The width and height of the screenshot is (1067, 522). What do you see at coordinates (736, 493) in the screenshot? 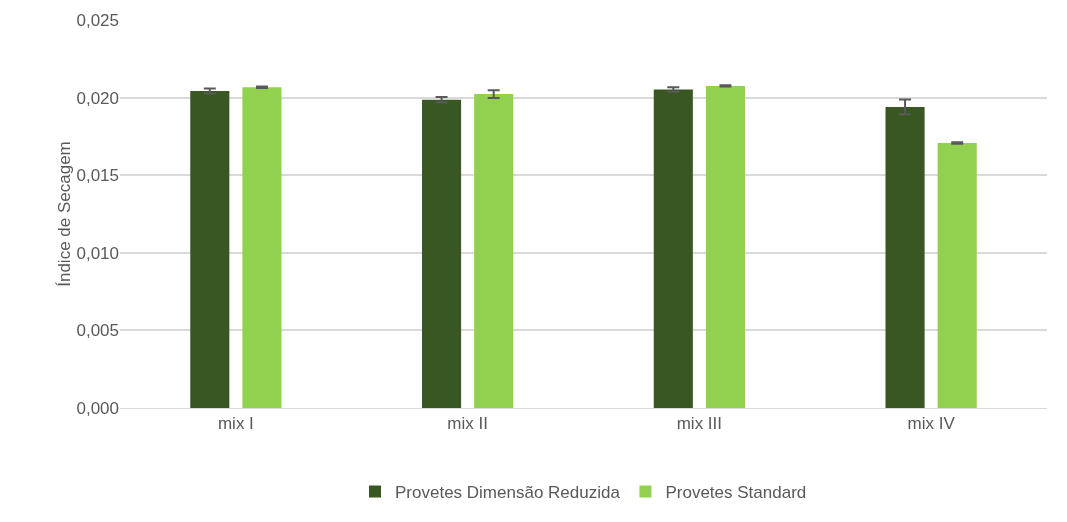
I see `legend-label: Provetes Standard` at bounding box center [736, 493].